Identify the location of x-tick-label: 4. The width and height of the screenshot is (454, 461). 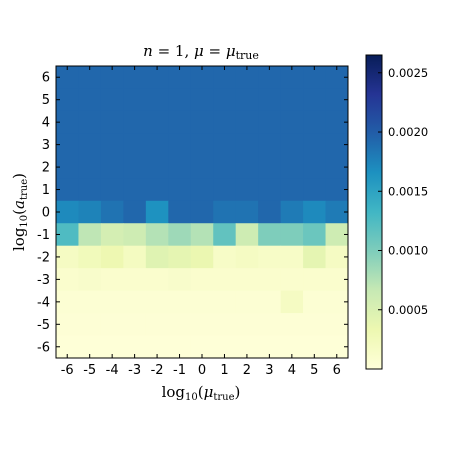
(292, 370).